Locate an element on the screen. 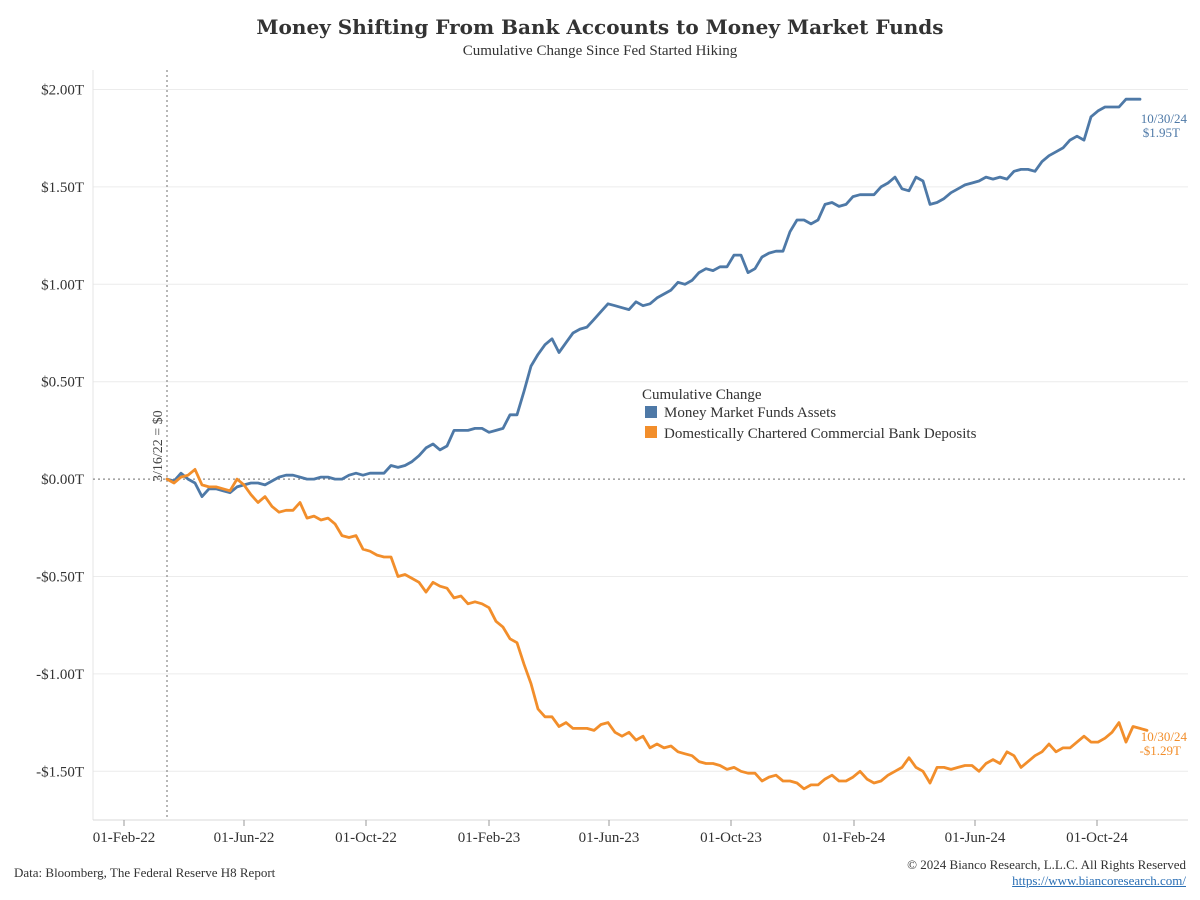 The width and height of the screenshot is (1200, 900). end-label-mmf: 10/30/24 $1.95T is located at coordinates (1164, 125).